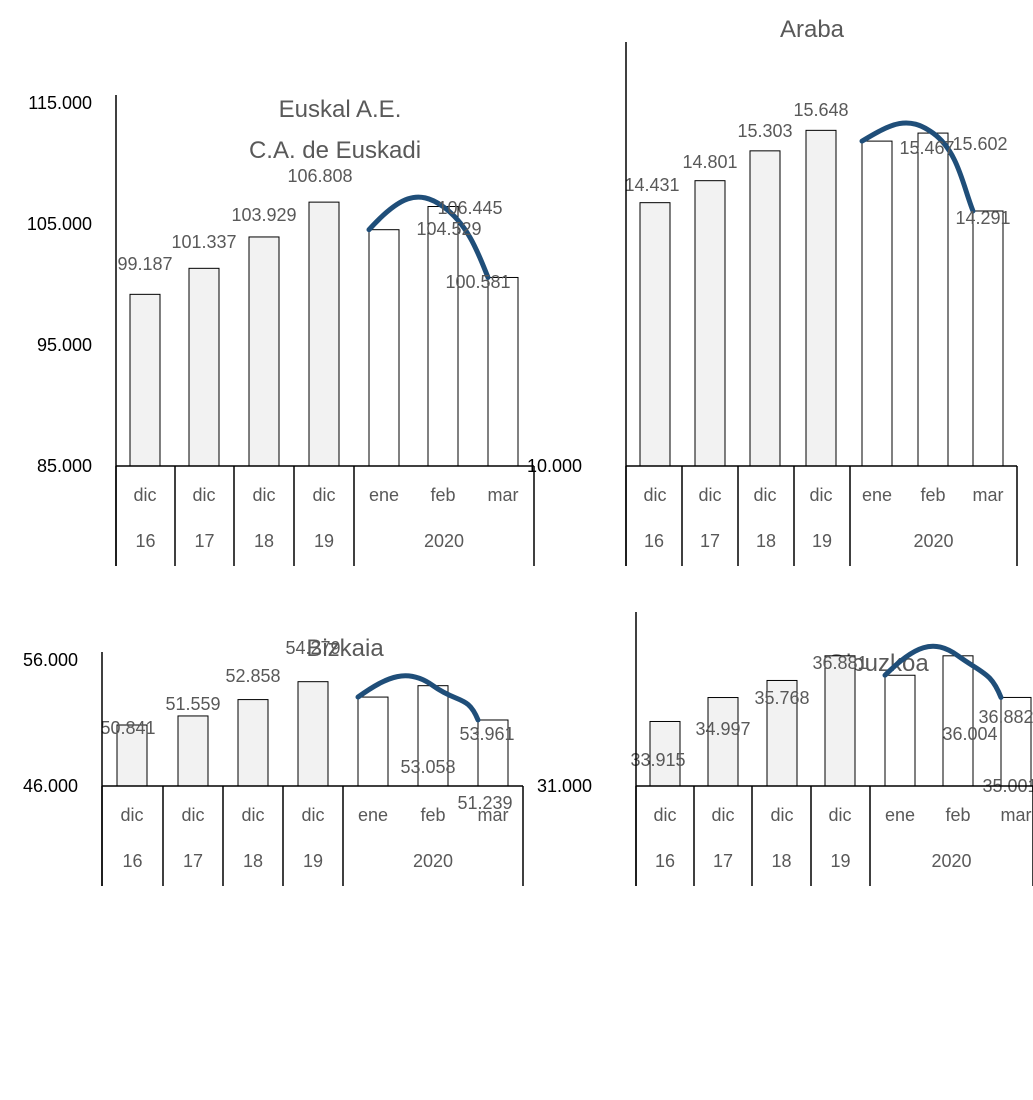 The height and width of the screenshot is (1100, 1033). Describe the element at coordinates (469, 208) in the screenshot. I see `data-label: 106.445` at that location.